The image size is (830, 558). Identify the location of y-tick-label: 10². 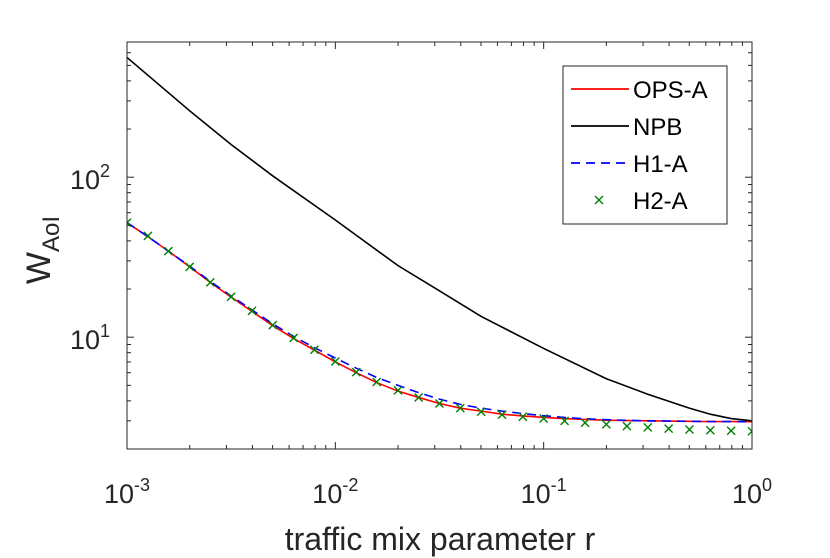
(90, 178).